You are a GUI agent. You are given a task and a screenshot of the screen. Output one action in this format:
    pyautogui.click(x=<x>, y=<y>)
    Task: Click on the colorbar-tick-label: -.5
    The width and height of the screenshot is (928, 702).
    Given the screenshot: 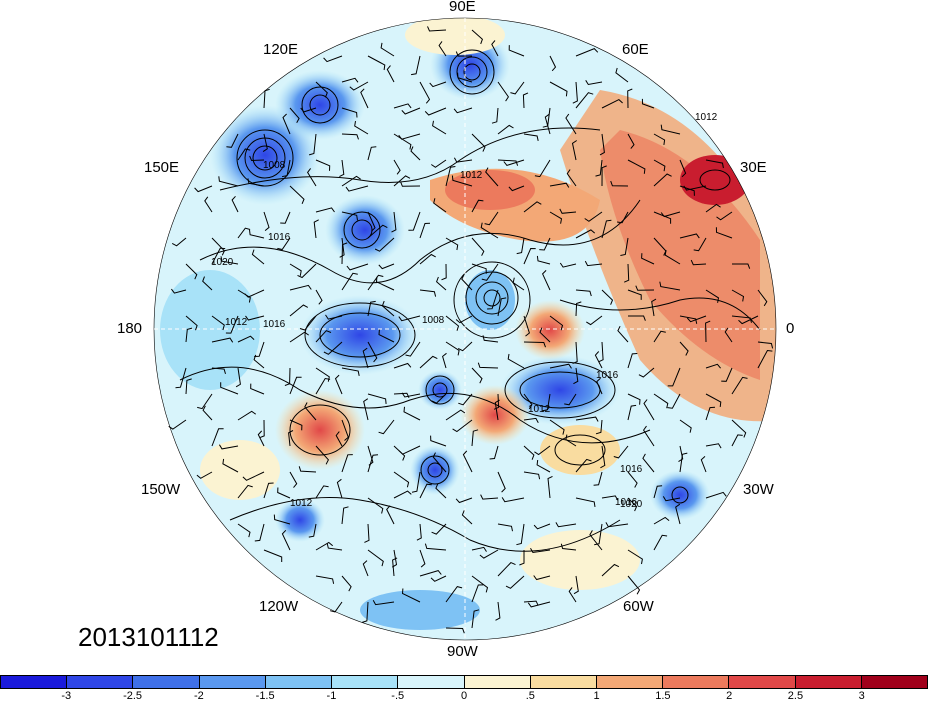 What is the action you would take?
    pyautogui.click(x=398, y=696)
    